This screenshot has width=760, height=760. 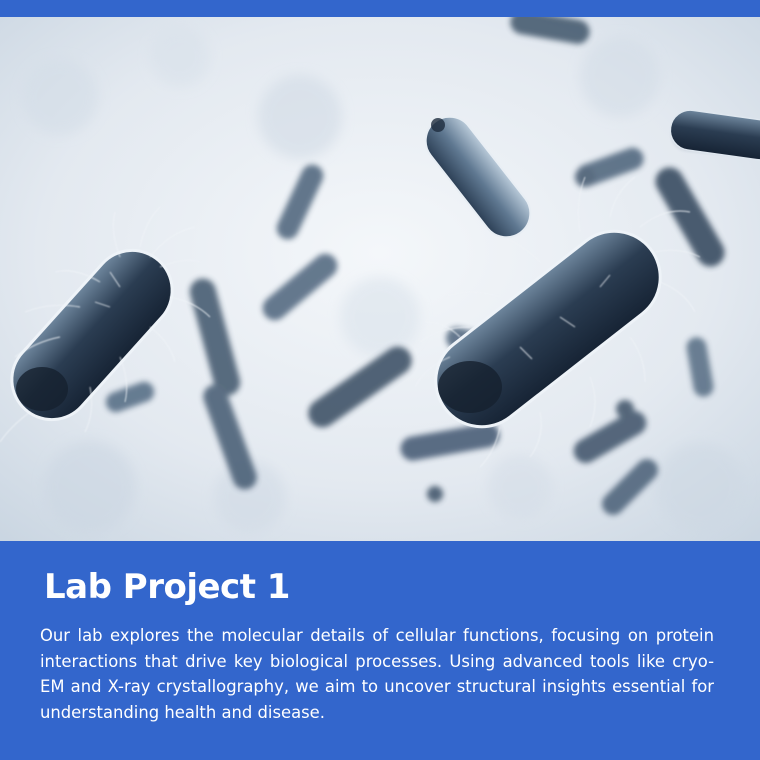 I want to click on project-title: Lab Project 1, so click(x=167, y=587).